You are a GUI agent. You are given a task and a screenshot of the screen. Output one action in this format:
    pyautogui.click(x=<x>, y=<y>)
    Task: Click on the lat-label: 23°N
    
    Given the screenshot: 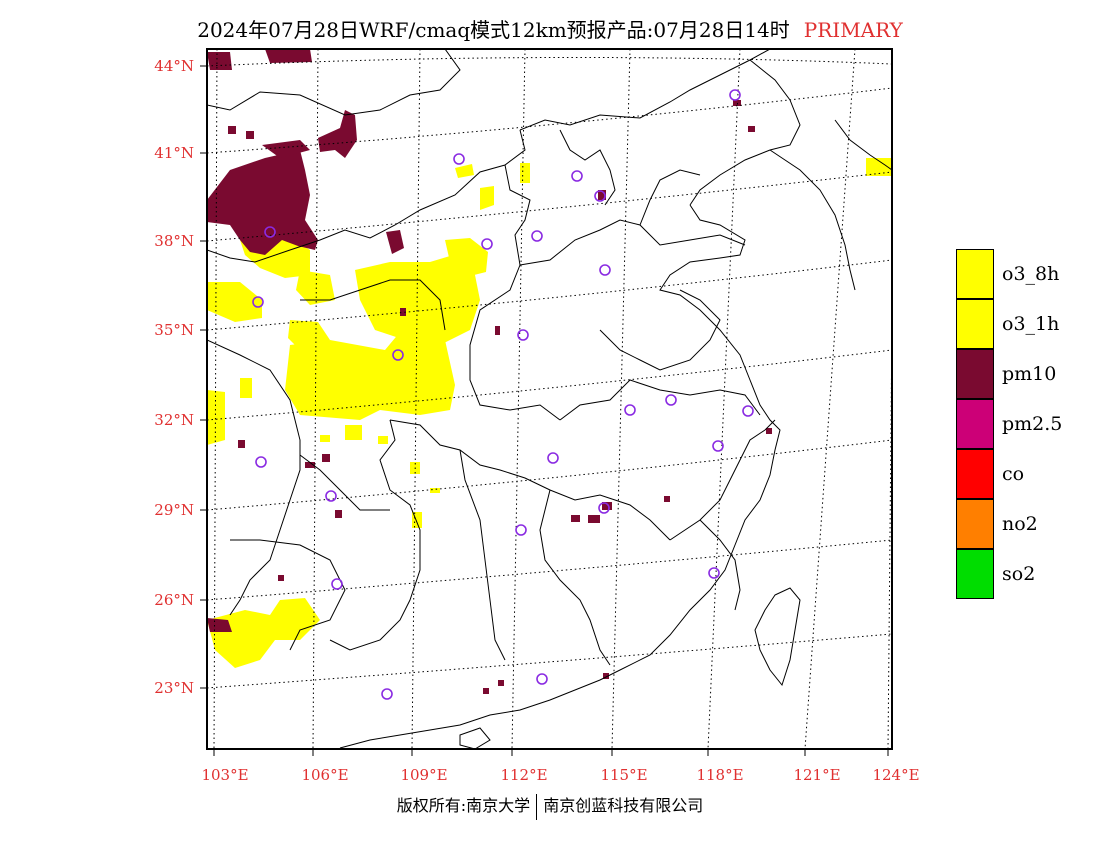 What is the action you would take?
    pyautogui.click(x=174, y=688)
    